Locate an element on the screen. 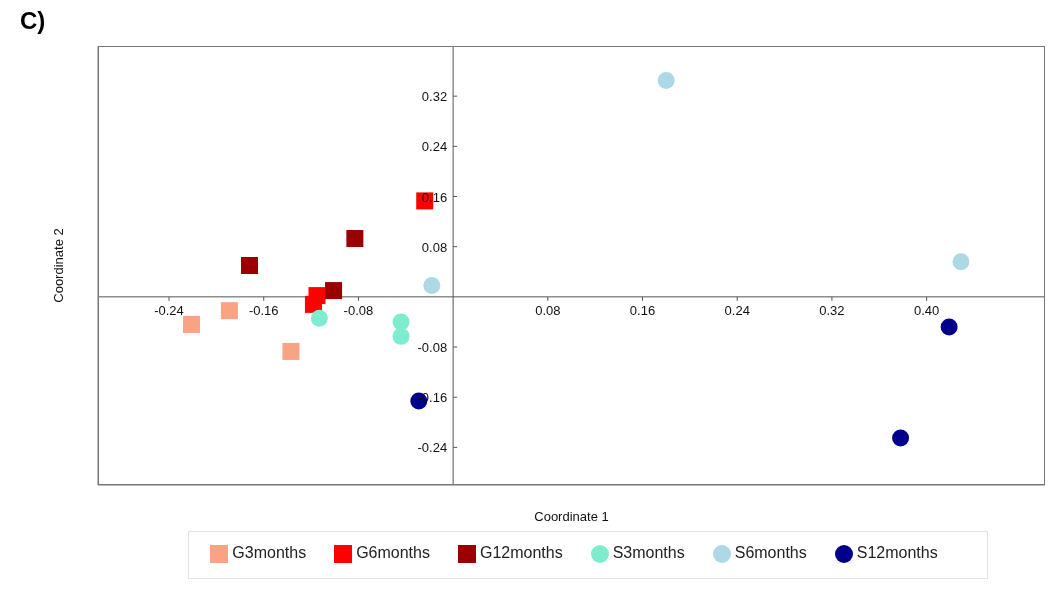  x-tick-label: 0.16 is located at coordinates (642, 310).